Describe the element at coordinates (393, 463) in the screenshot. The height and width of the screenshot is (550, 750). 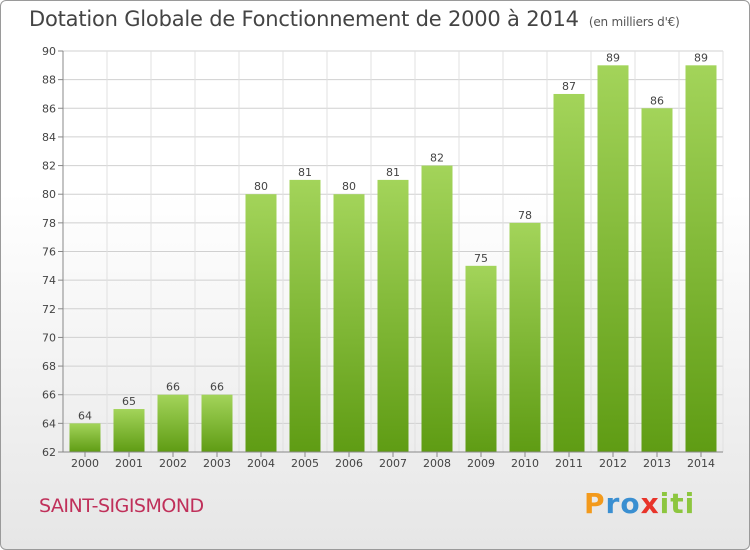
I see `x-tick-label: 2007` at that location.